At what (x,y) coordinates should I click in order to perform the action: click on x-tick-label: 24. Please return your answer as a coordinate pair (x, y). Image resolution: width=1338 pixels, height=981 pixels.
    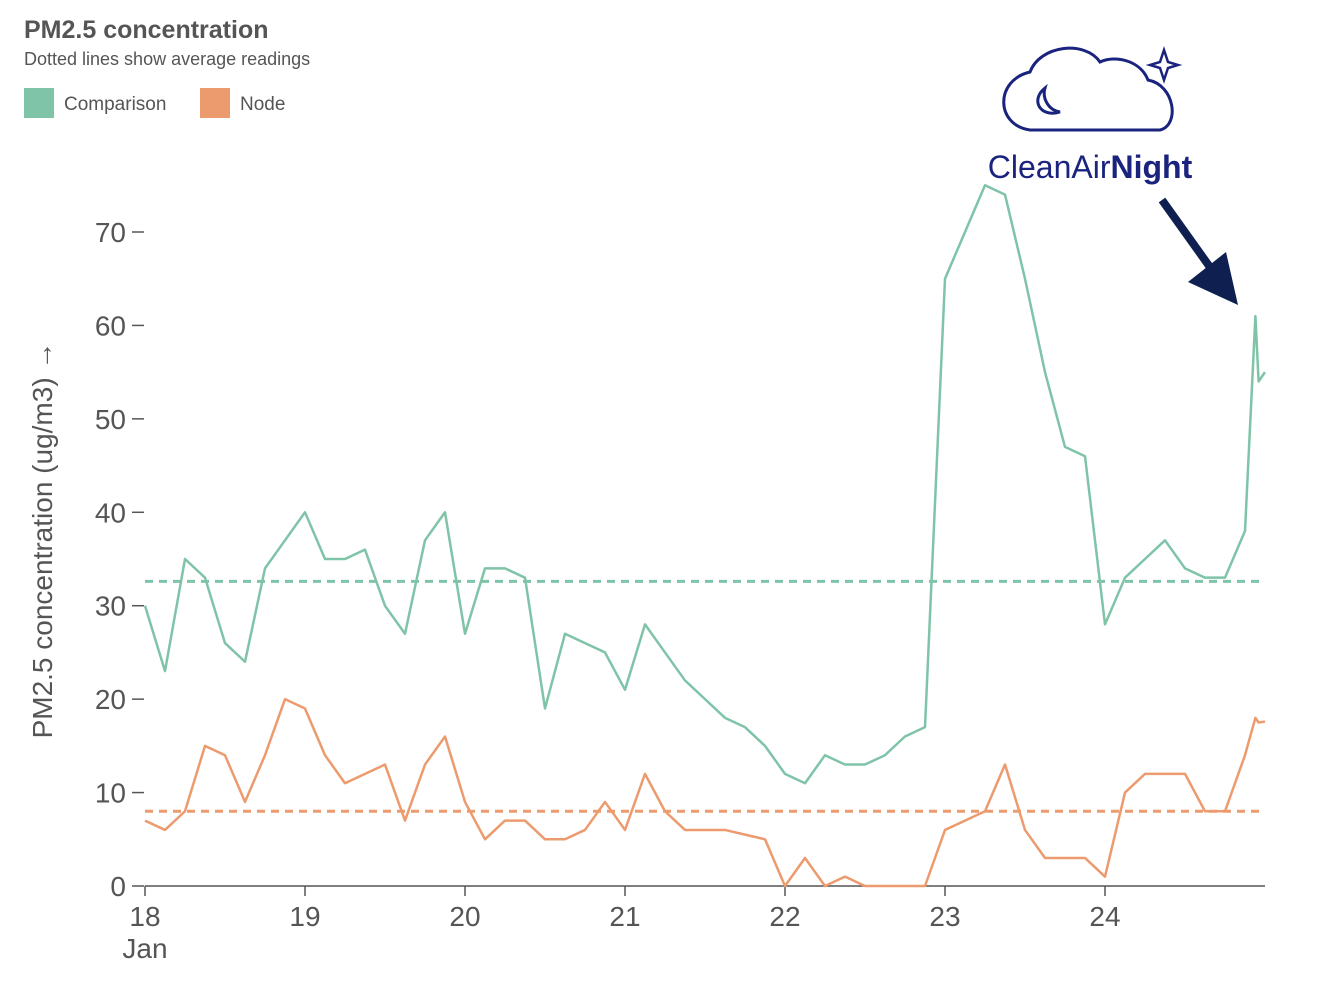
    Looking at the image, I should click on (1104, 916).